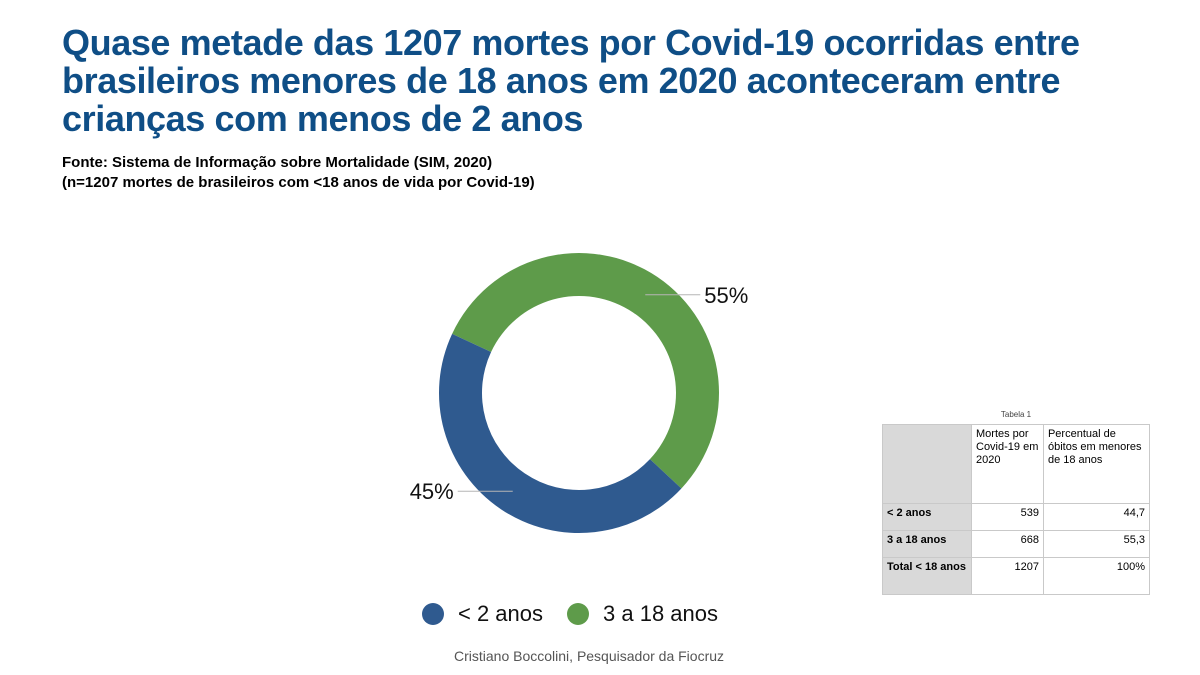 The image size is (1200, 675). Describe the element at coordinates (726, 295) in the screenshot. I see `data-label: 55%` at that location.